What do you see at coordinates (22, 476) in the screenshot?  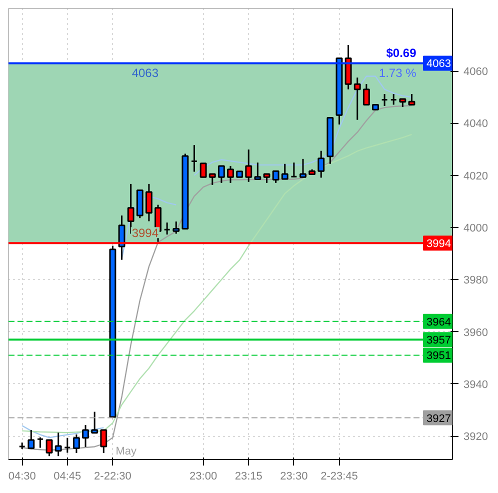 I see `x-tick-label: 04:30` at bounding box center [22, 476].